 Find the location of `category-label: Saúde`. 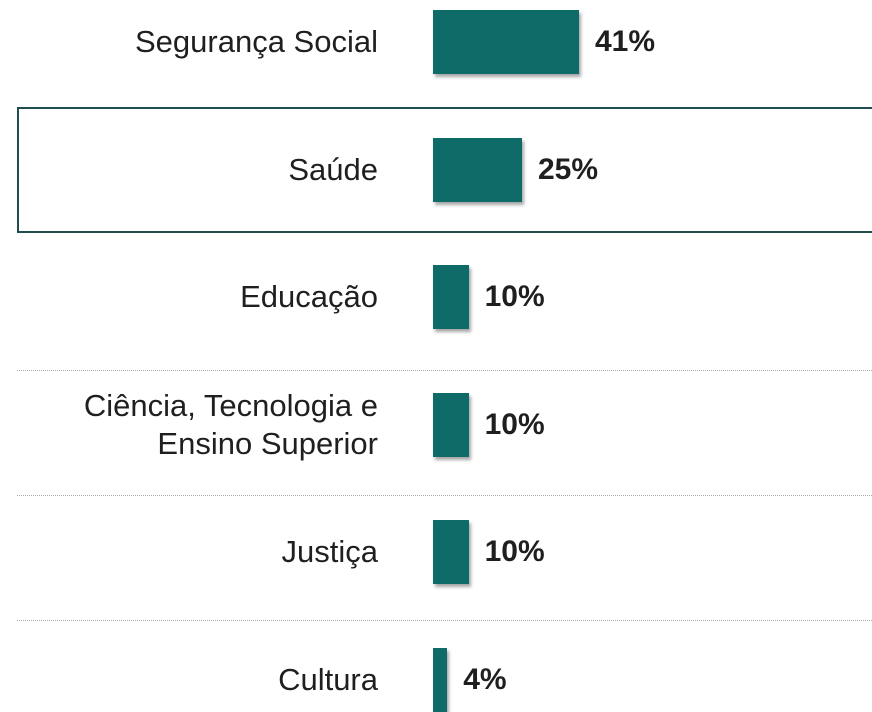

category-label: Saúde is located at coordinates (333, 169).